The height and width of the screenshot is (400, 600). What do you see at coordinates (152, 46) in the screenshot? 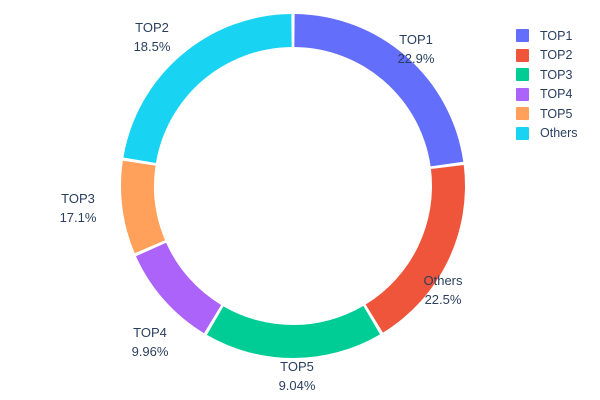
I see `slice-label-value-top2: 18.5%` at bounding box center [152, 46].